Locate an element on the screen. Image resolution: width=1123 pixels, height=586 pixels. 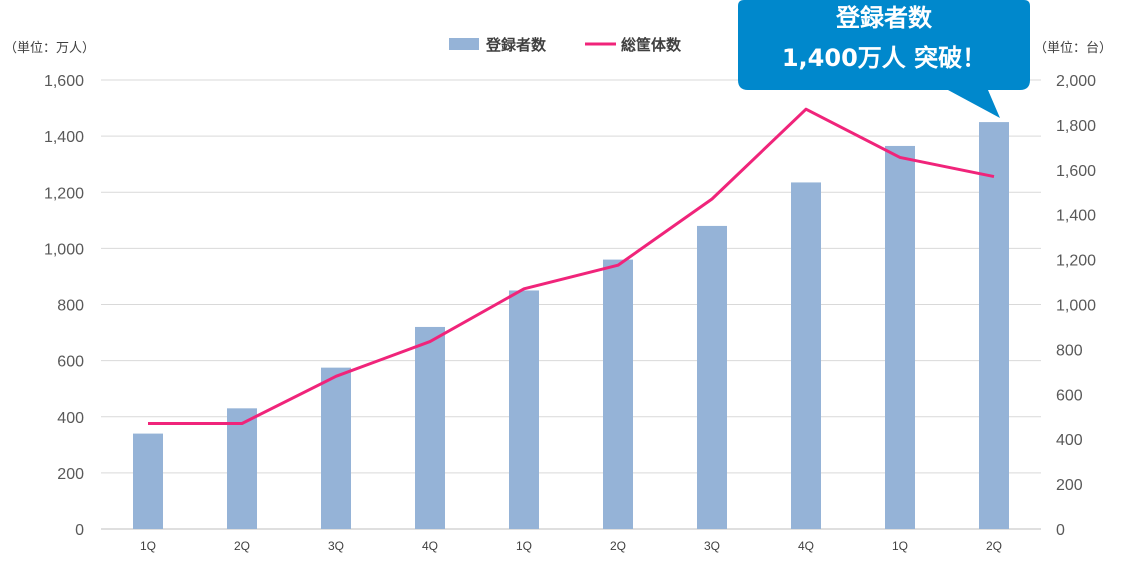
left-tick-label: 1,200 is located at coordinates (64, 193).